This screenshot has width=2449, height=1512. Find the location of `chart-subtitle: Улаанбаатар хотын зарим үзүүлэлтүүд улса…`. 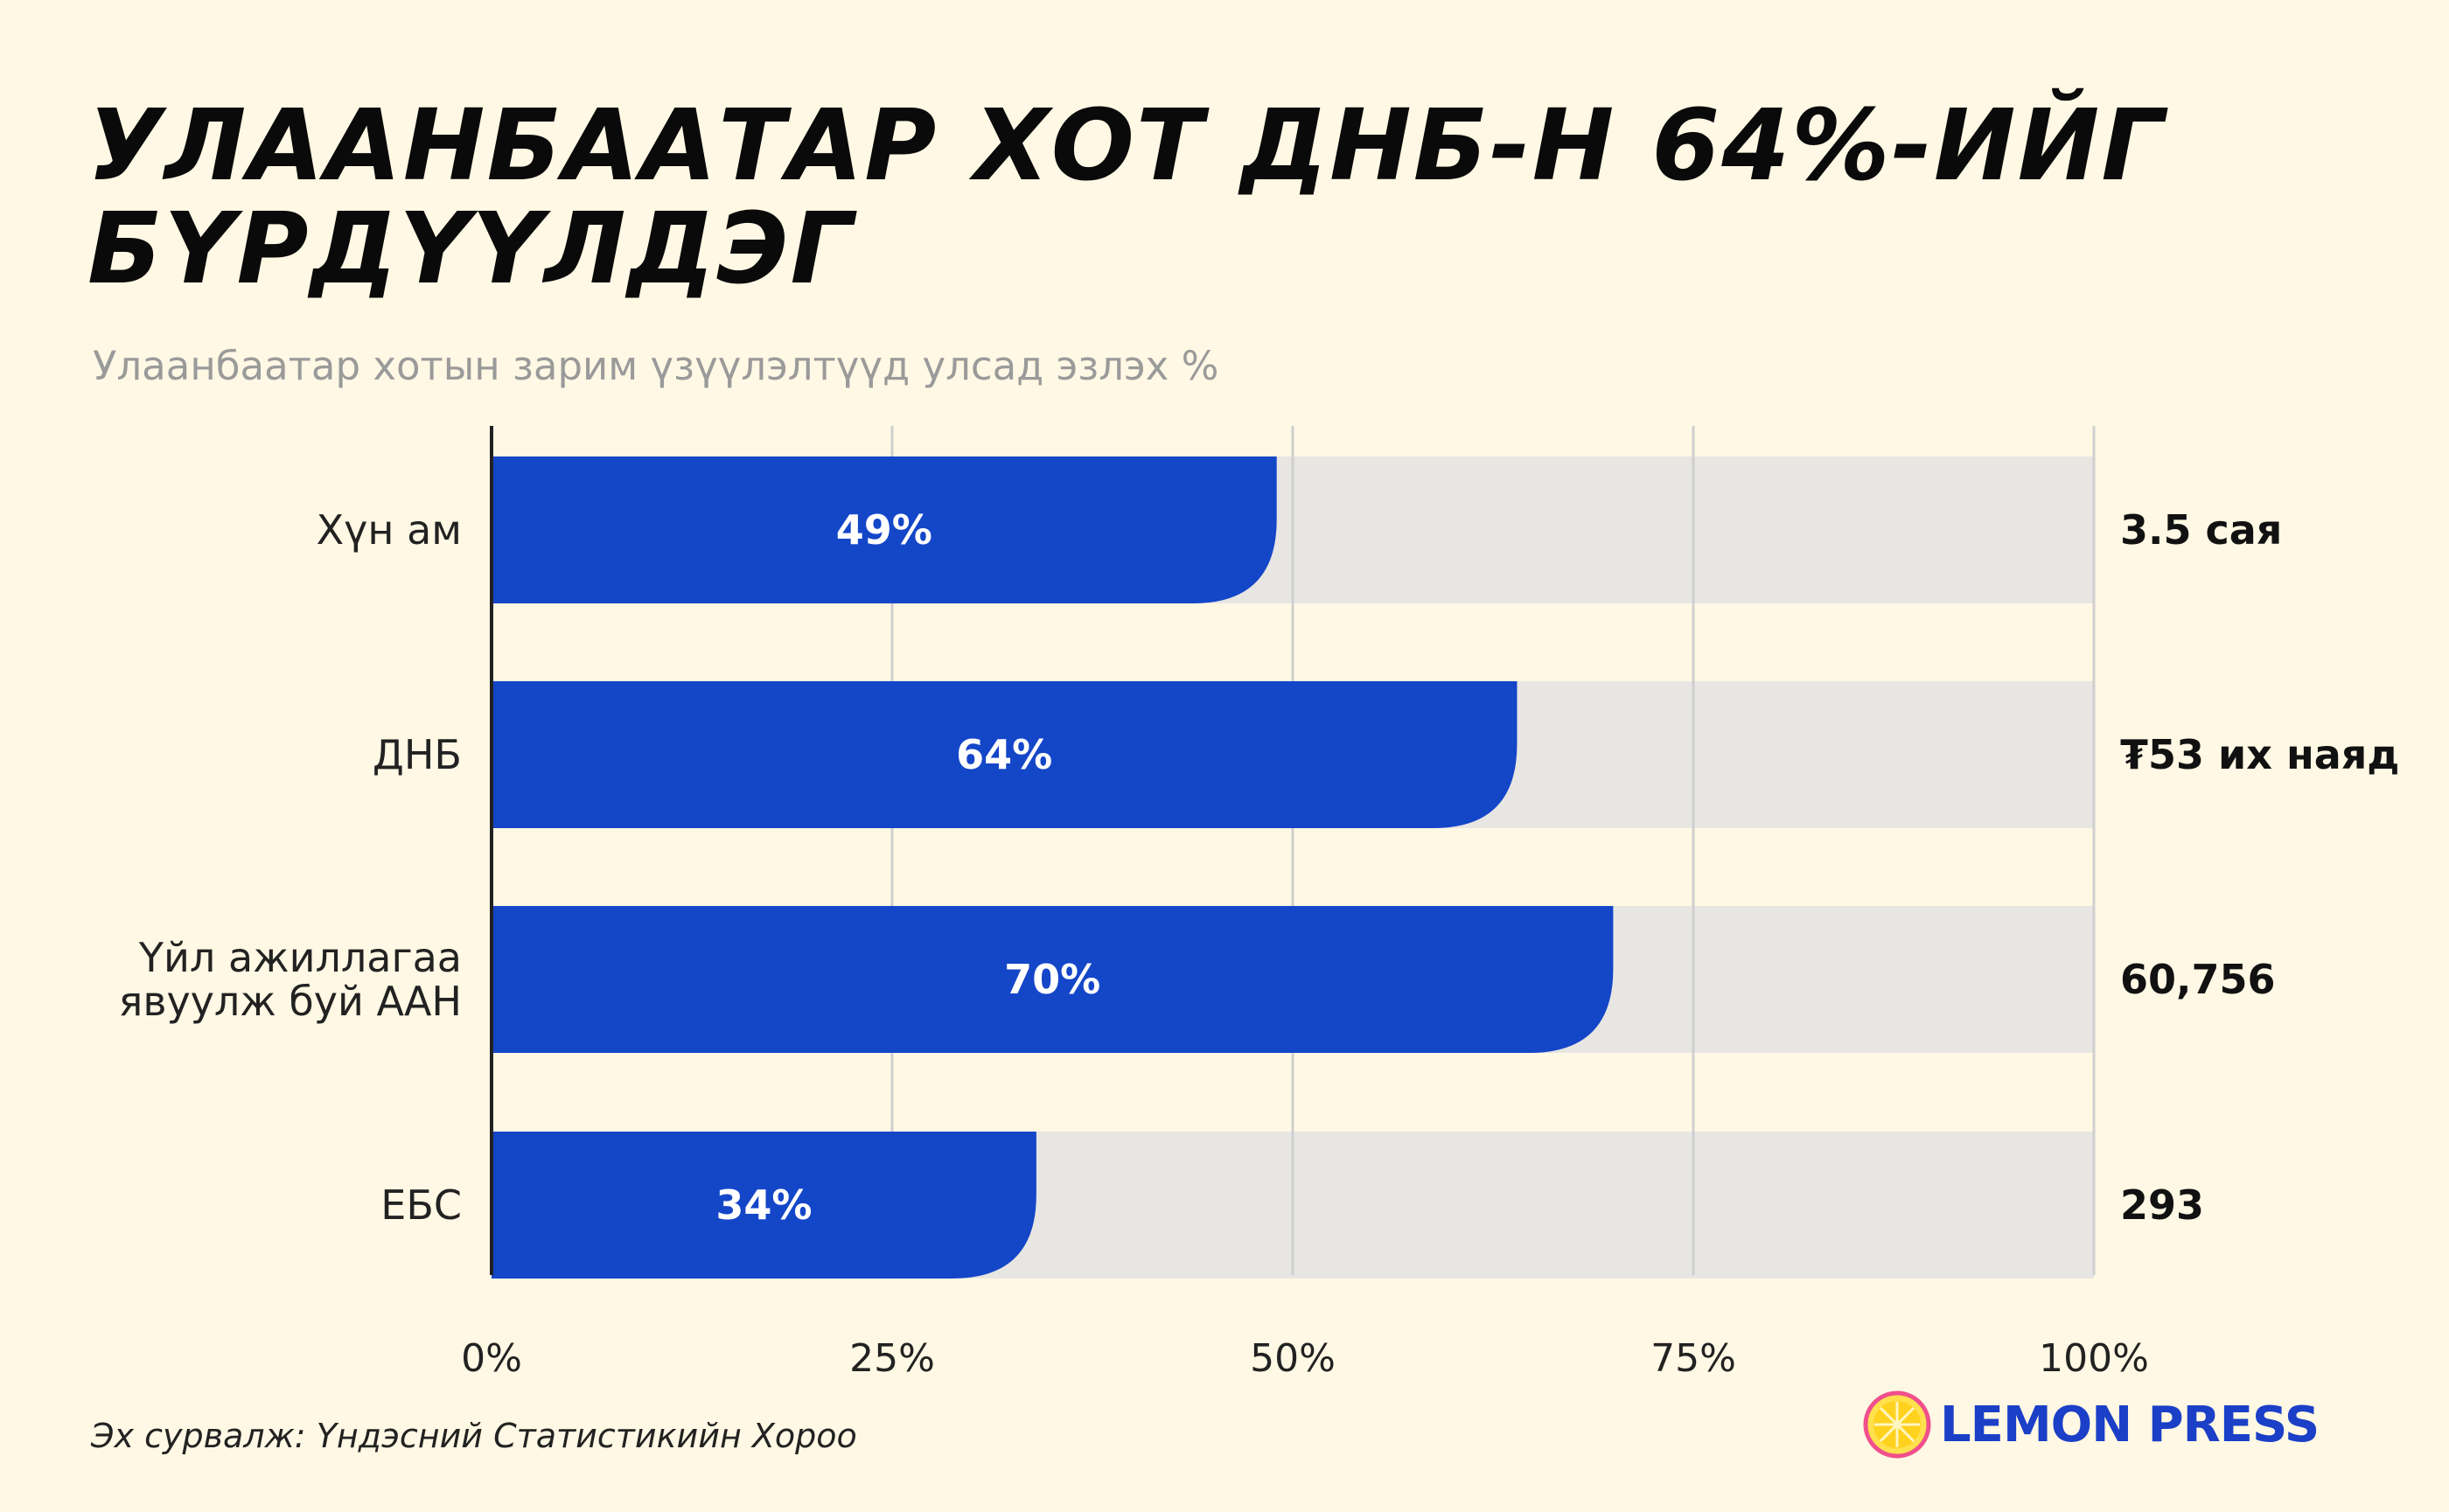

chart-subtitle: Улаанбаатар хотын зарим үзүүлэлтүүд улса… is located at coordinates (656, 366).